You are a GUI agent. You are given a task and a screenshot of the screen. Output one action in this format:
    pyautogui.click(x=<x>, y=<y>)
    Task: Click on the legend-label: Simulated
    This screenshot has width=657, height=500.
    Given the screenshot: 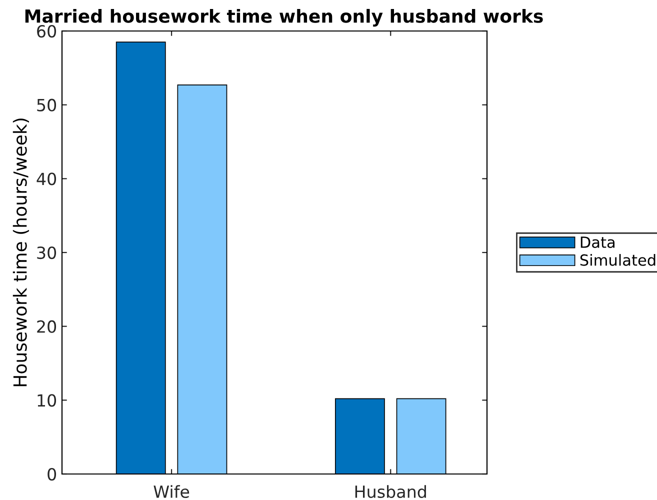 What is the action you would take?
    pyautogui.click(x=618, y=260)
    